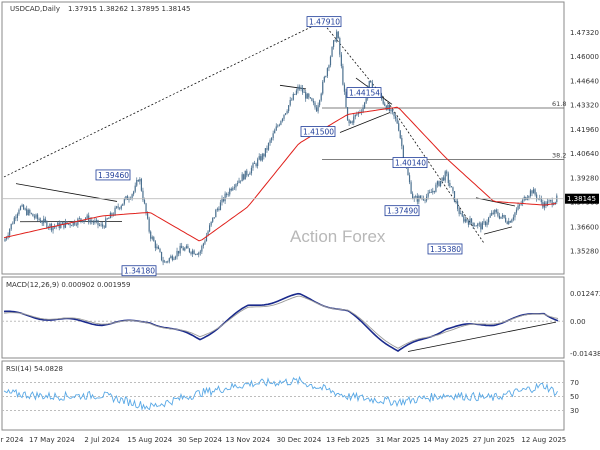 This screenshot has height=450, width=600. I want to click on price-annotation-label: 1.40140, so click(410, 163).